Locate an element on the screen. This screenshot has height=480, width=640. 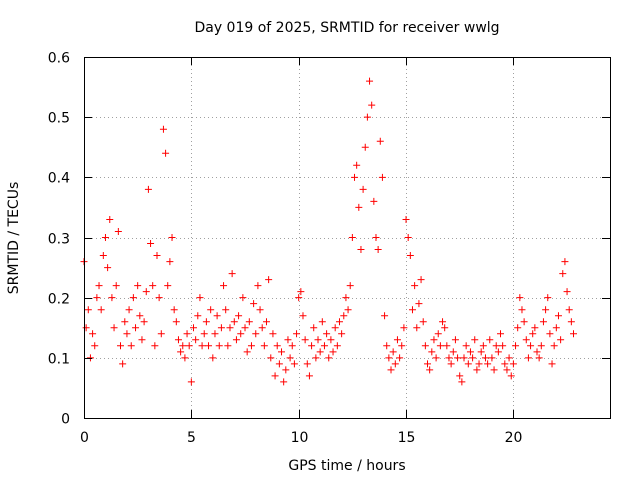
y-tick-labels: 0 0.1 0.2 0.3 0.4 0.5 0.6 is located at coordinates (59, 239).